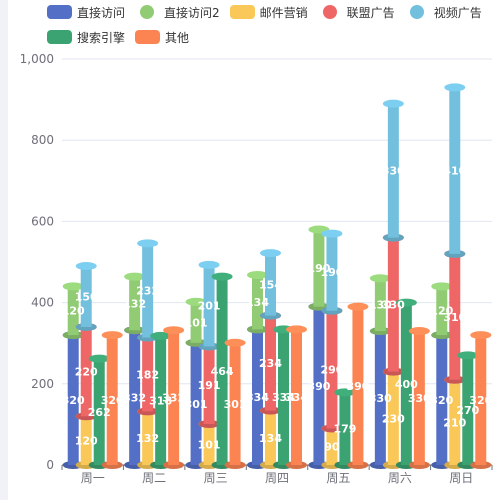 The image size is (500, 500). I want to click on data-label: 220, so click(86, 372).